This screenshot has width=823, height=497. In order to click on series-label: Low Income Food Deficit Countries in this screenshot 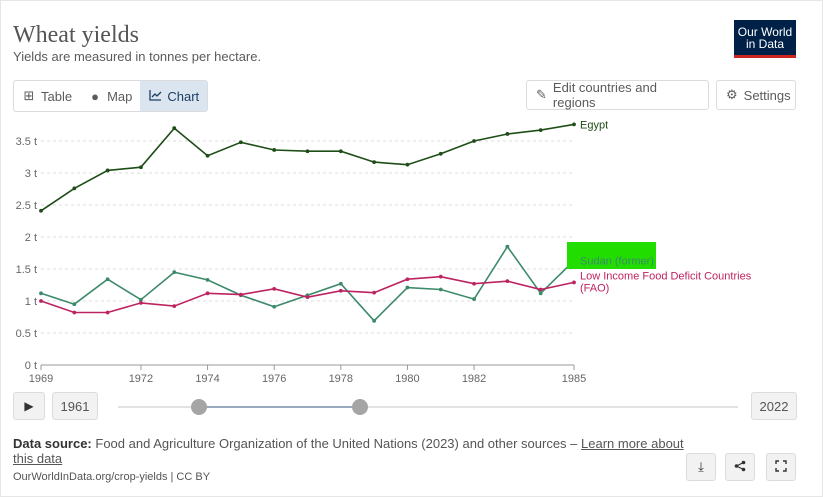, I will do `click(666, 276)`.